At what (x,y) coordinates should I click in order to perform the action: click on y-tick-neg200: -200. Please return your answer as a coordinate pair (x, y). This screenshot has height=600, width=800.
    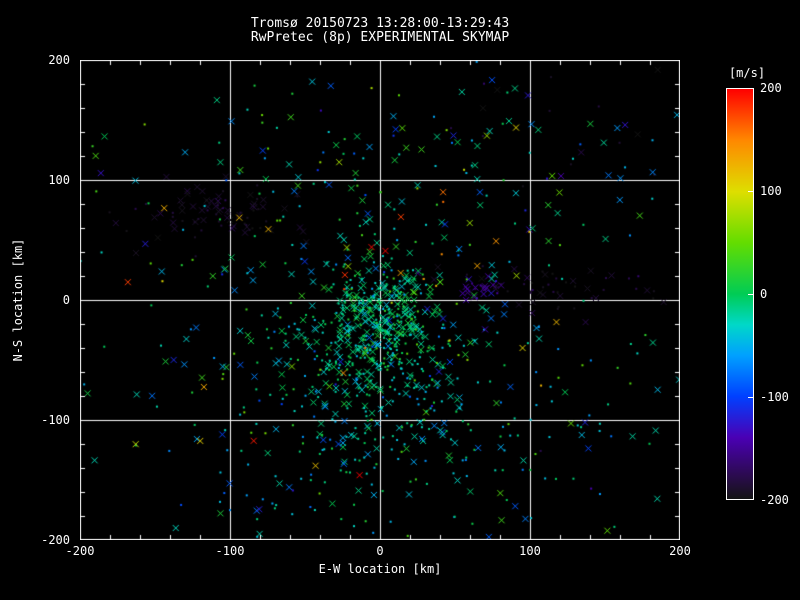
    Looking at the image, I should click on (55, 540).